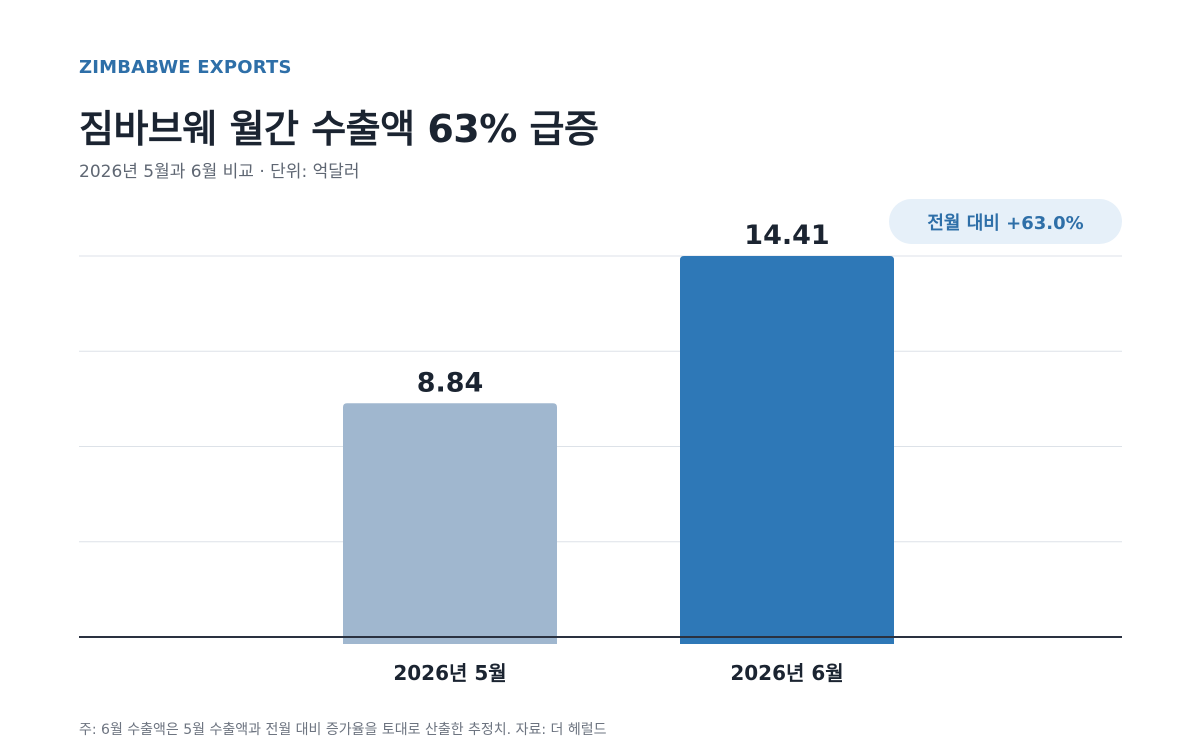 This screenshot has width=1200, height=750. I want to click on value-label: 8.84, so click(450, 382).